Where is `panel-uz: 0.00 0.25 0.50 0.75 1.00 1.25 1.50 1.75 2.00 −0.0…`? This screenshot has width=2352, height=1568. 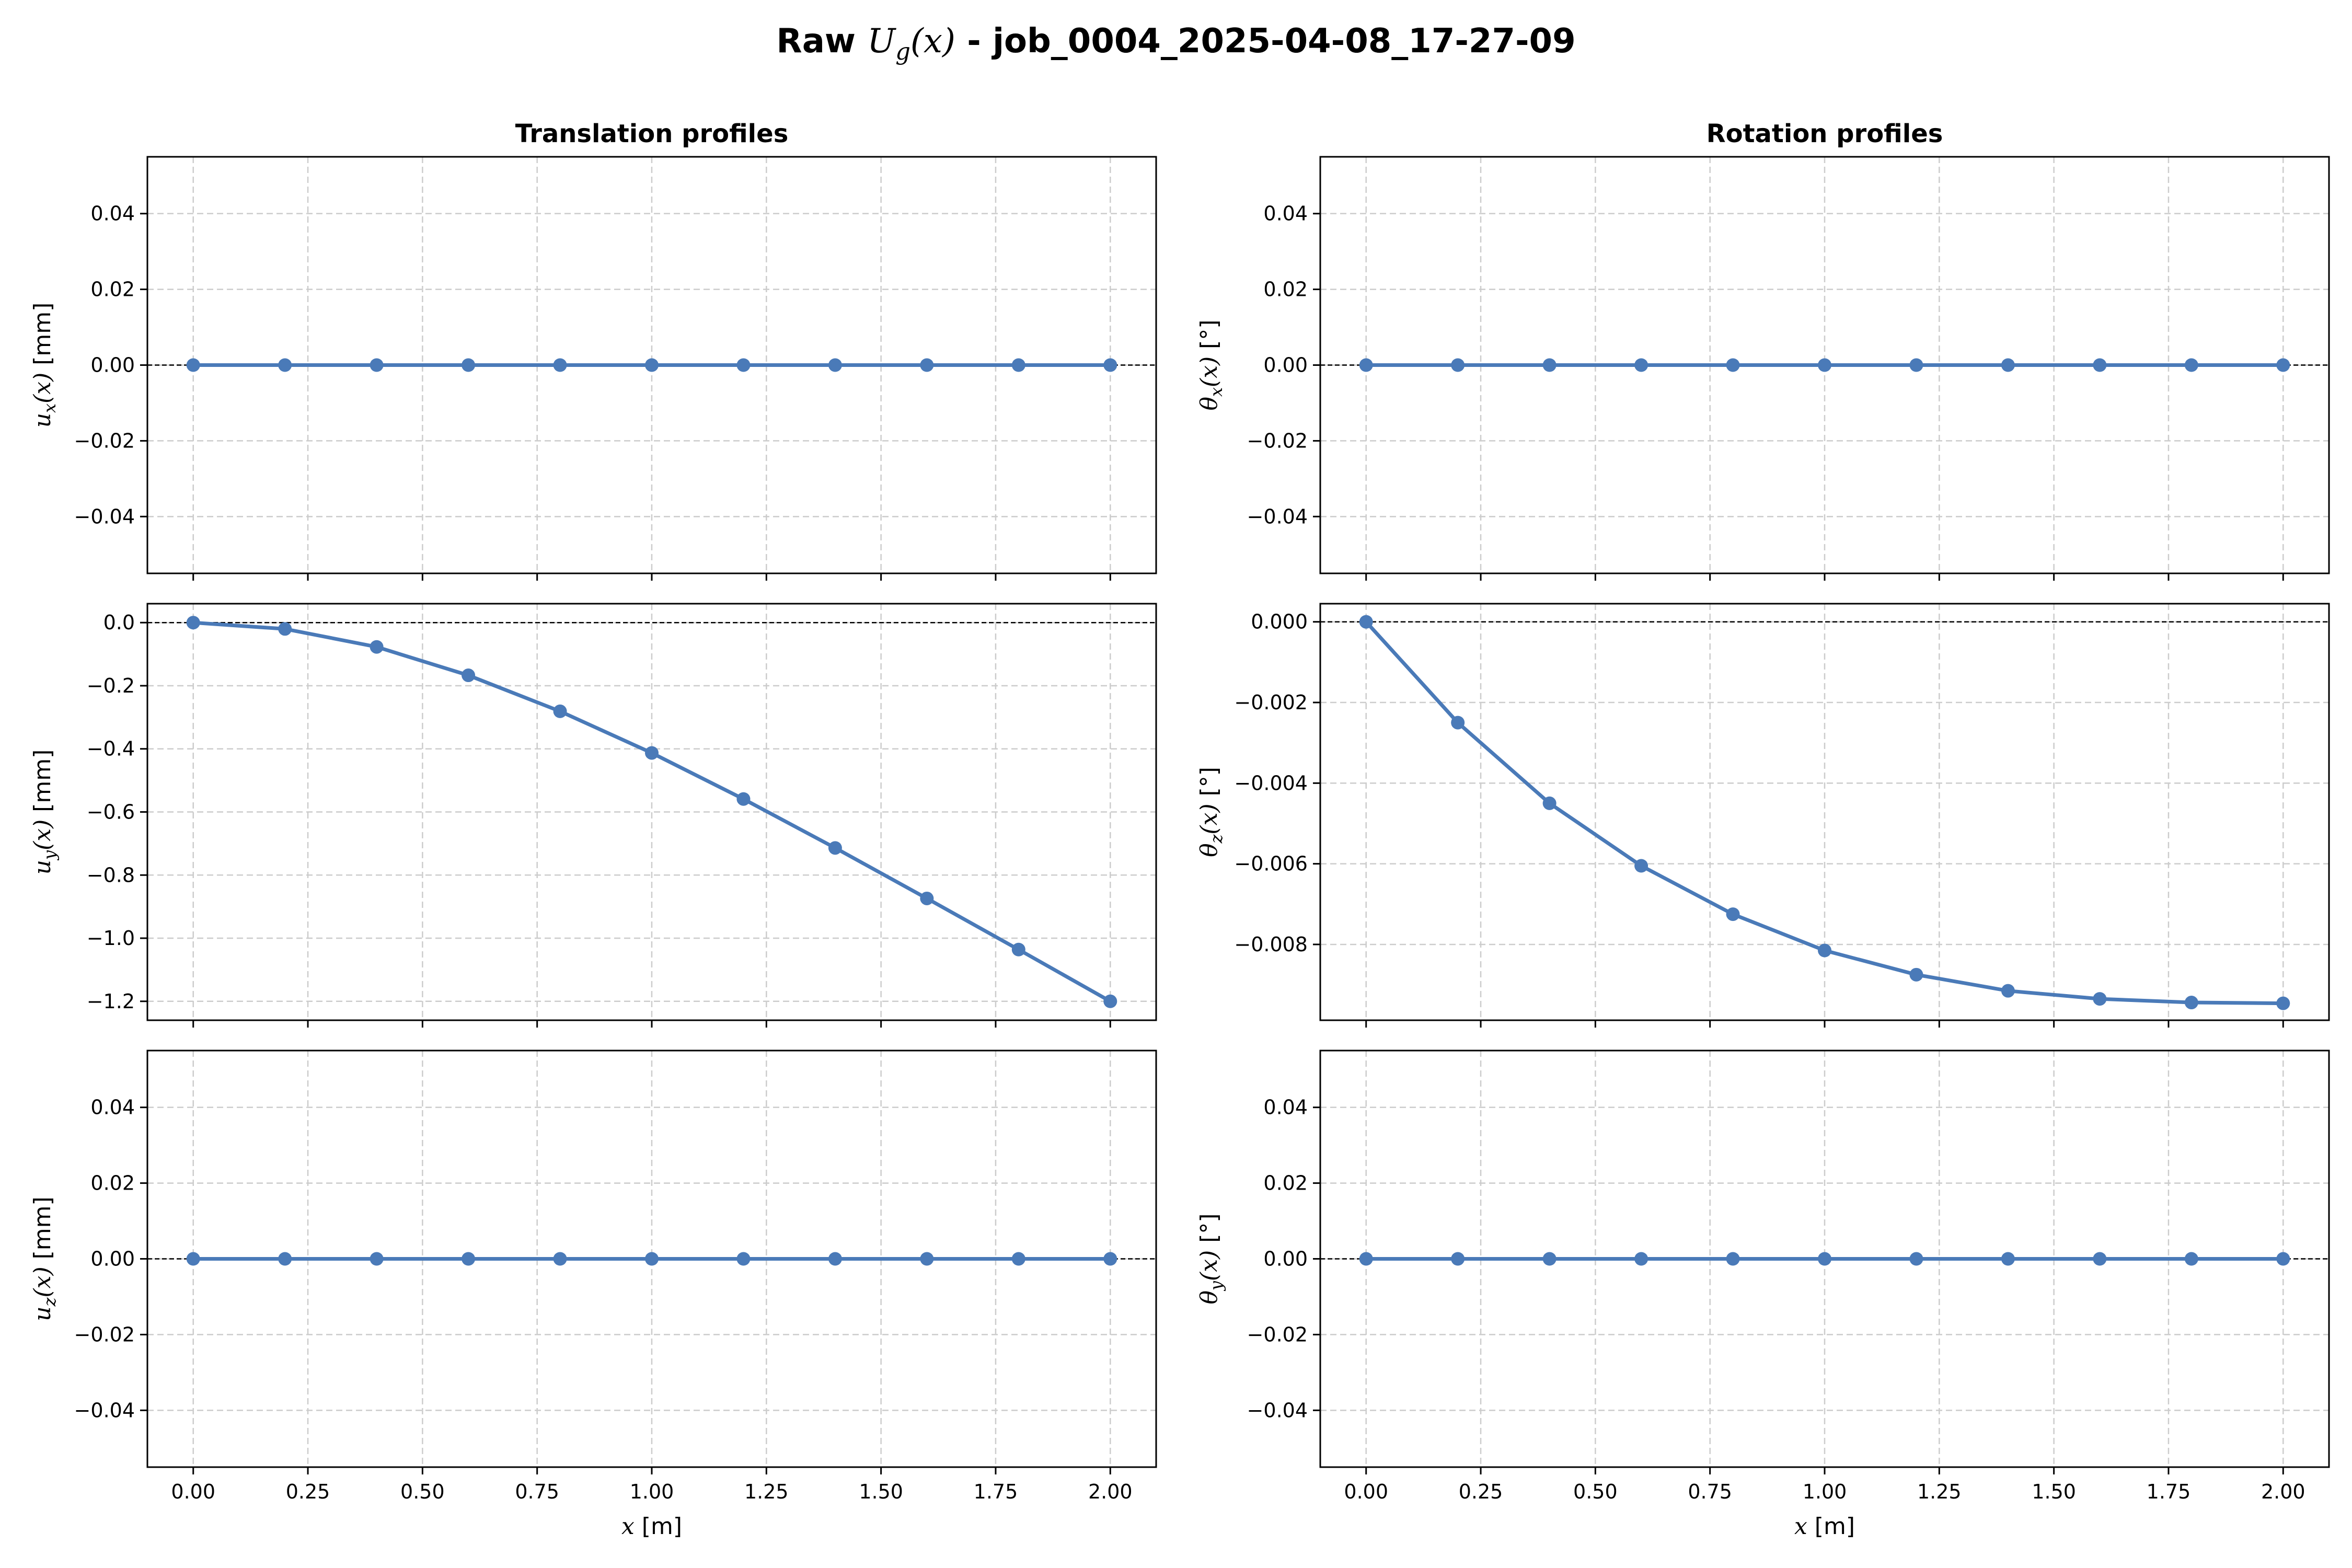 panel-uz: 0.00 0.25 0.50 0.75 1.00 1.25 1.50 1.75 2.00 −0.0… is located at coordinates (593, 1295).